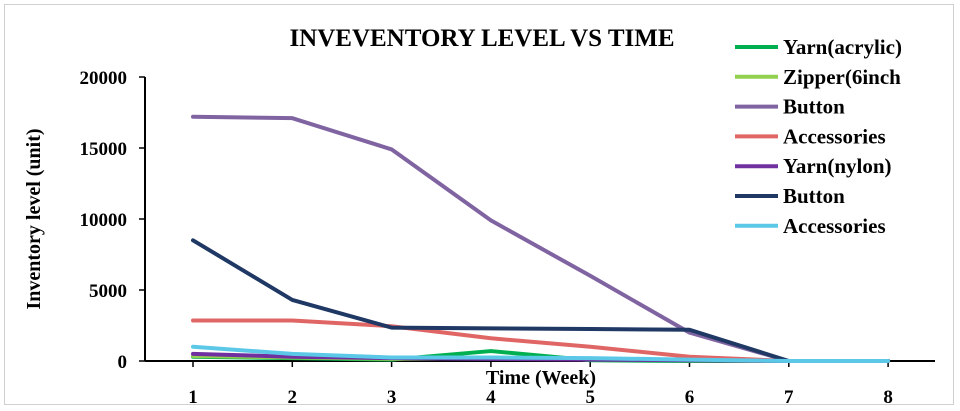 This screenshot has width=960, height=411. I want to click on y-axis-label: Inventory level (unit), so click(34, 218).